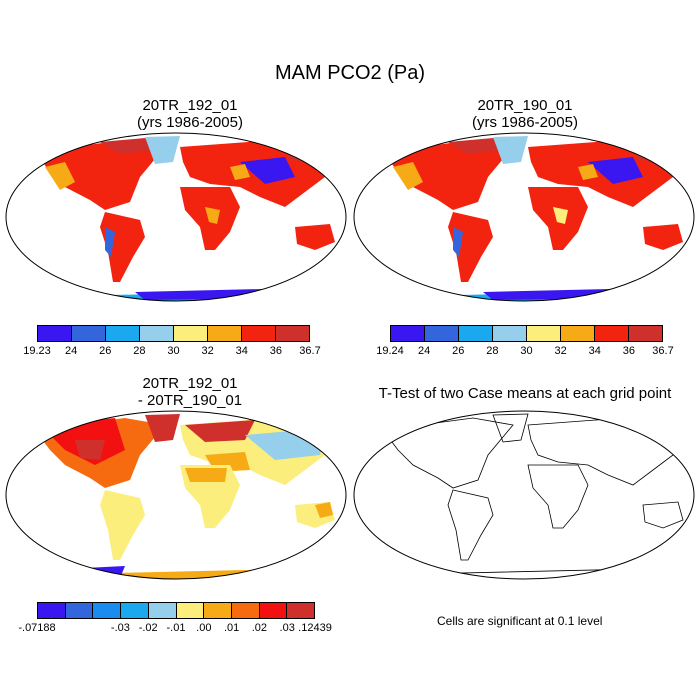 Image resolution: width=700 pixels, height=700 pixels. Describe the element at coordinates (176, 495) in the screenshot. I see `panel3-map` at that location.